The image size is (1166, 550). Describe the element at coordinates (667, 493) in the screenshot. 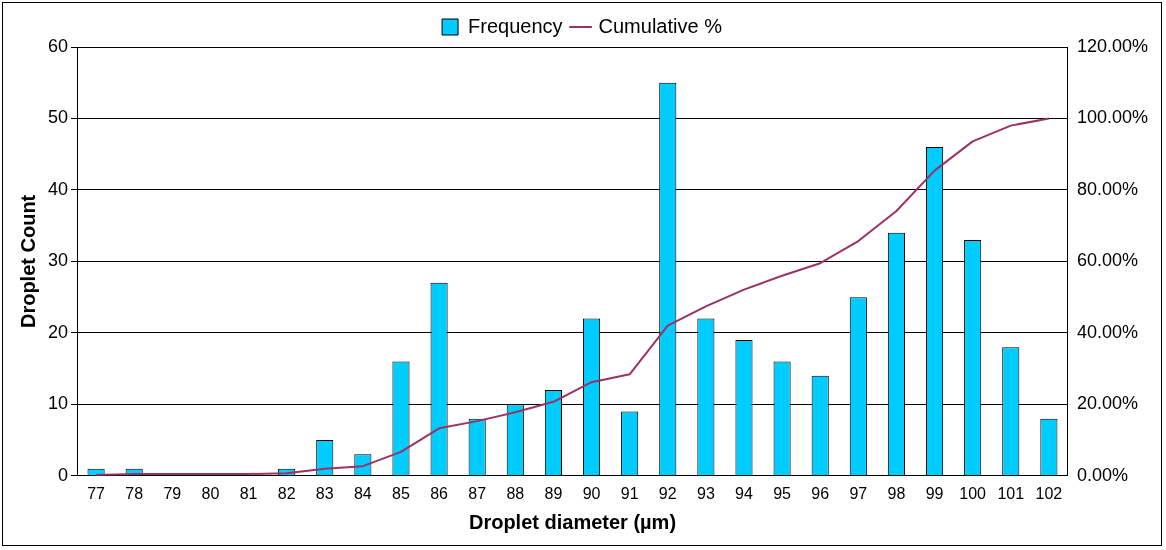

I see `x-tick-label: 92` at that location.